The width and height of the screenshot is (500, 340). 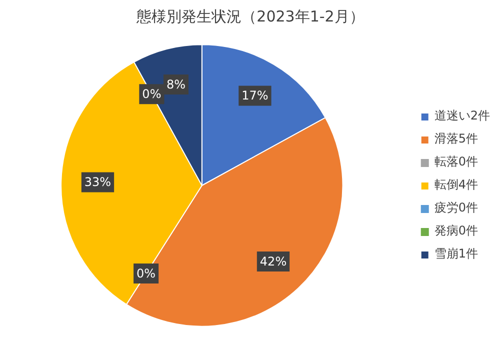 What do you see at coordinates (456, 185) in the screenshot?
I see `legend-label: 転倒4件` at bounding box center [456, 185].